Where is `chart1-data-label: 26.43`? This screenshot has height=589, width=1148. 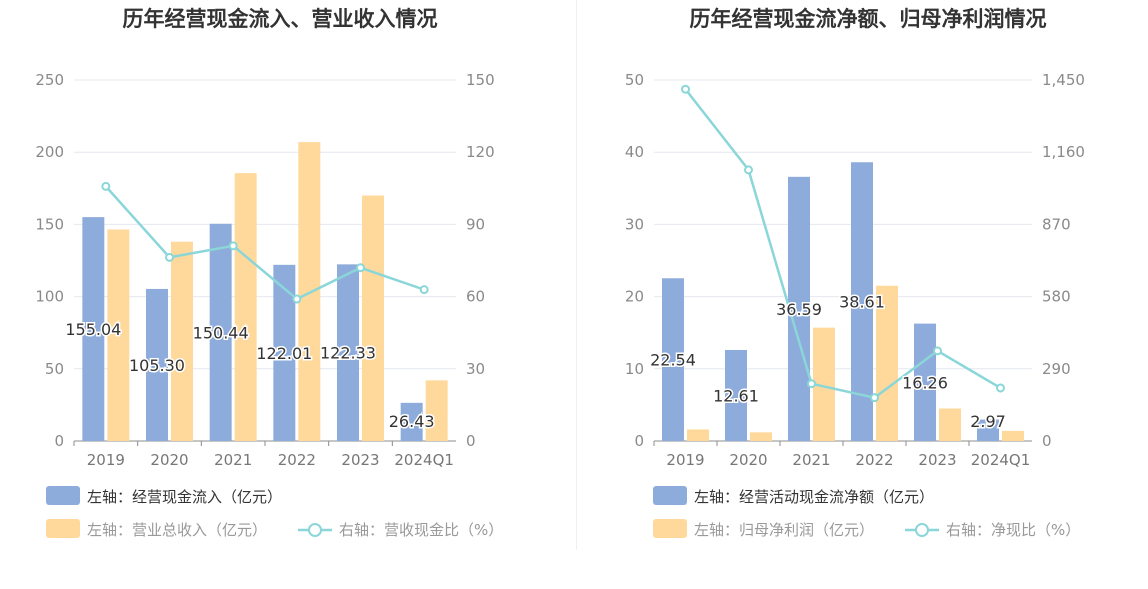 chart1-data-label: 26.43 is located at coordinates (412, 421).